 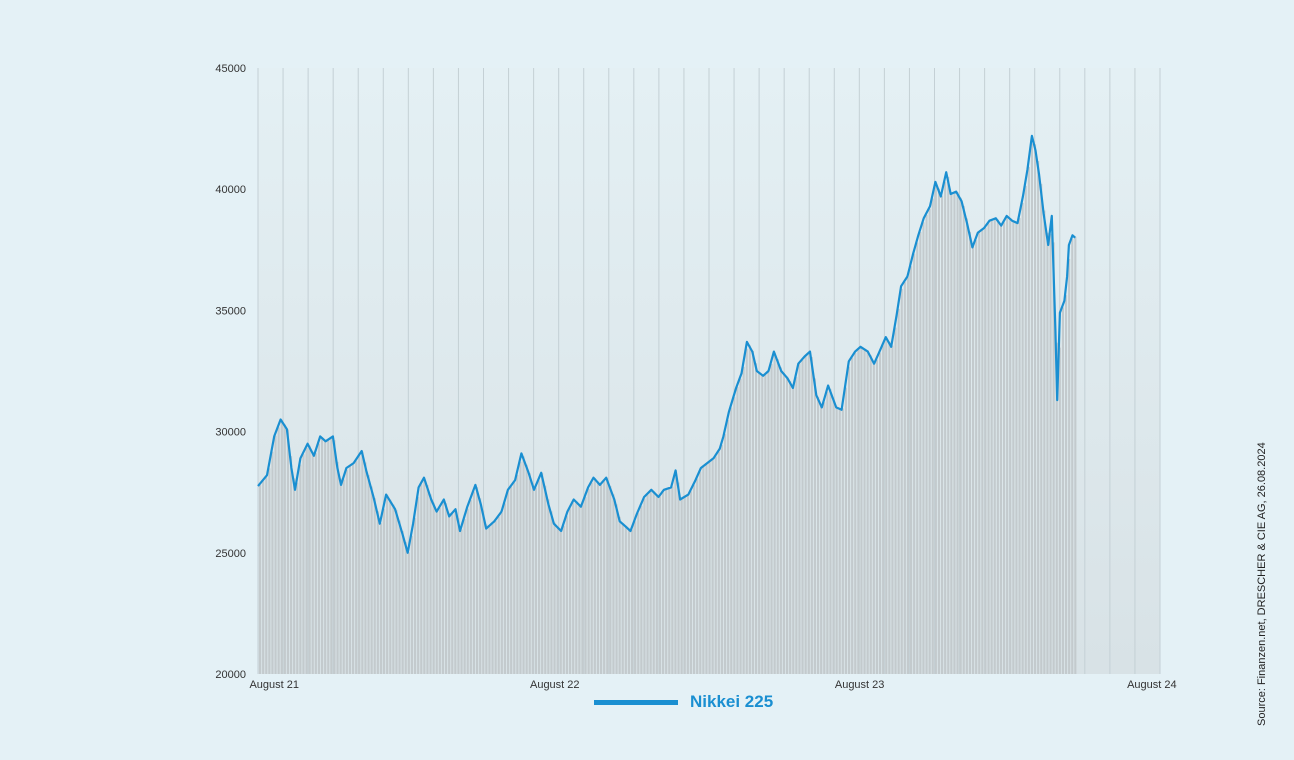 I want to click on y-tick-label: 35000, so click(x=230, y=311).